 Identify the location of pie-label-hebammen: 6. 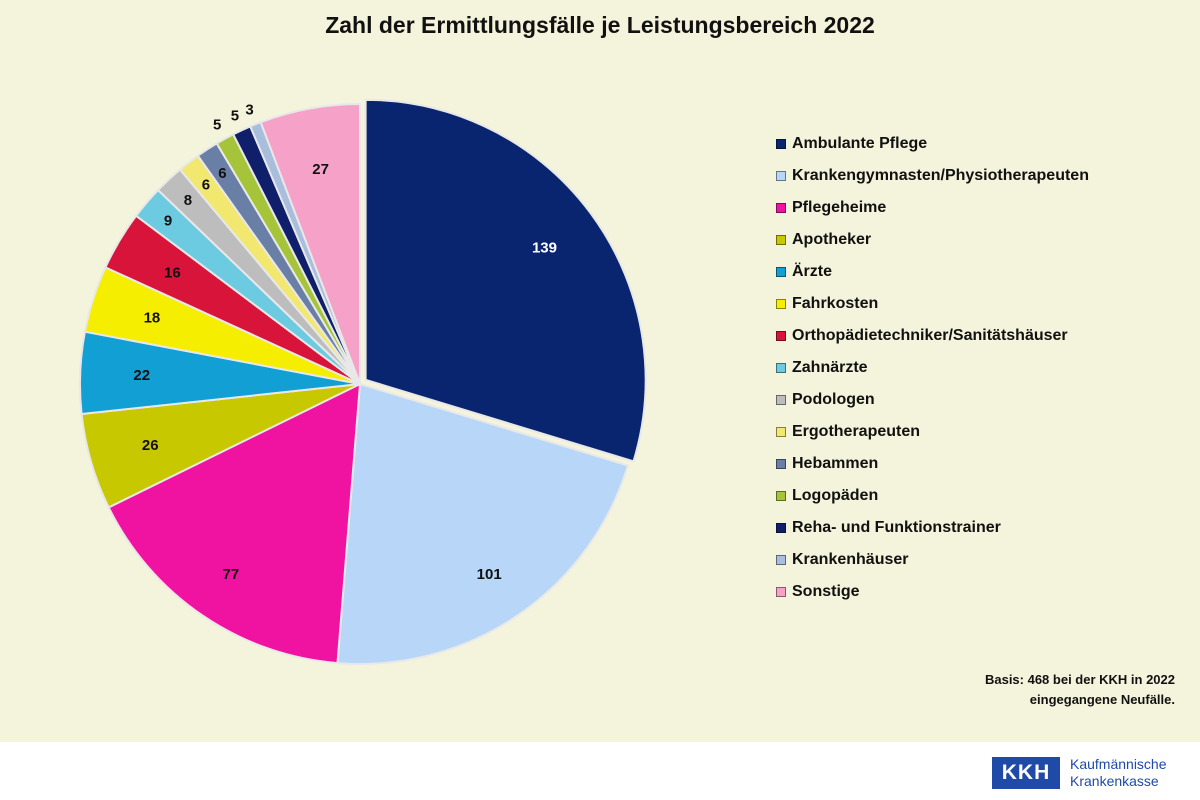
(222, 173).